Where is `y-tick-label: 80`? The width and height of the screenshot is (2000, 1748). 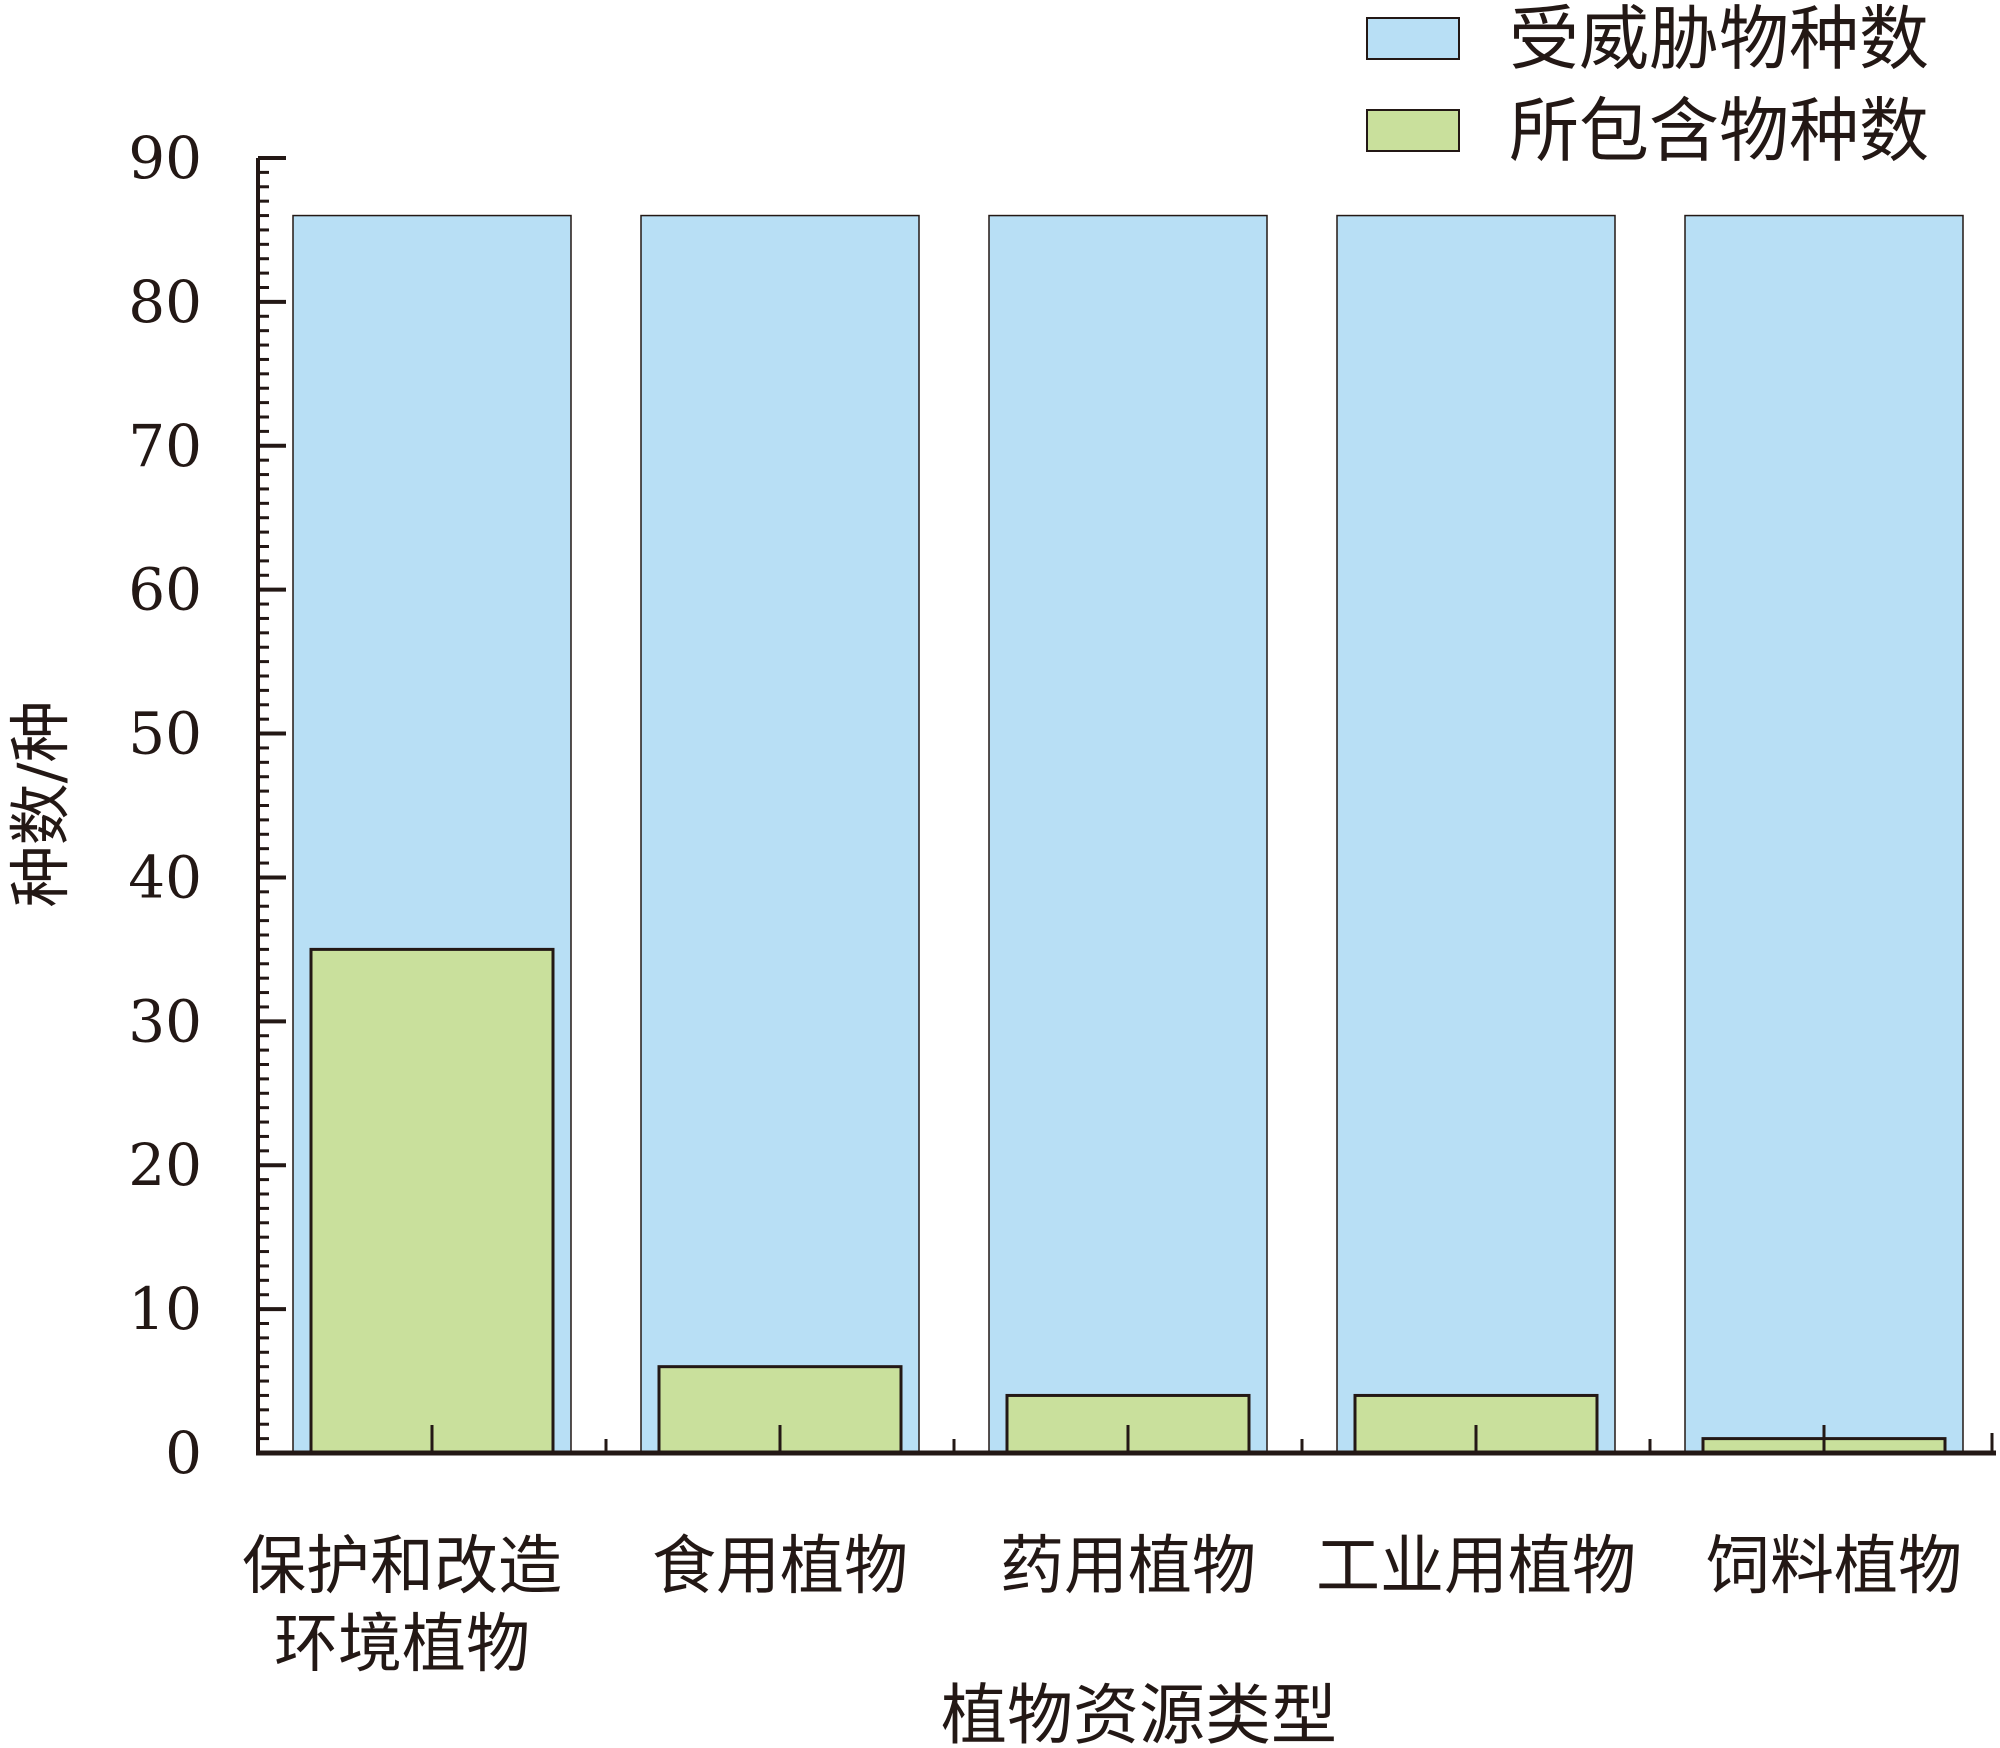
y-tick-label: 80 is located at coordinates (165, 302).